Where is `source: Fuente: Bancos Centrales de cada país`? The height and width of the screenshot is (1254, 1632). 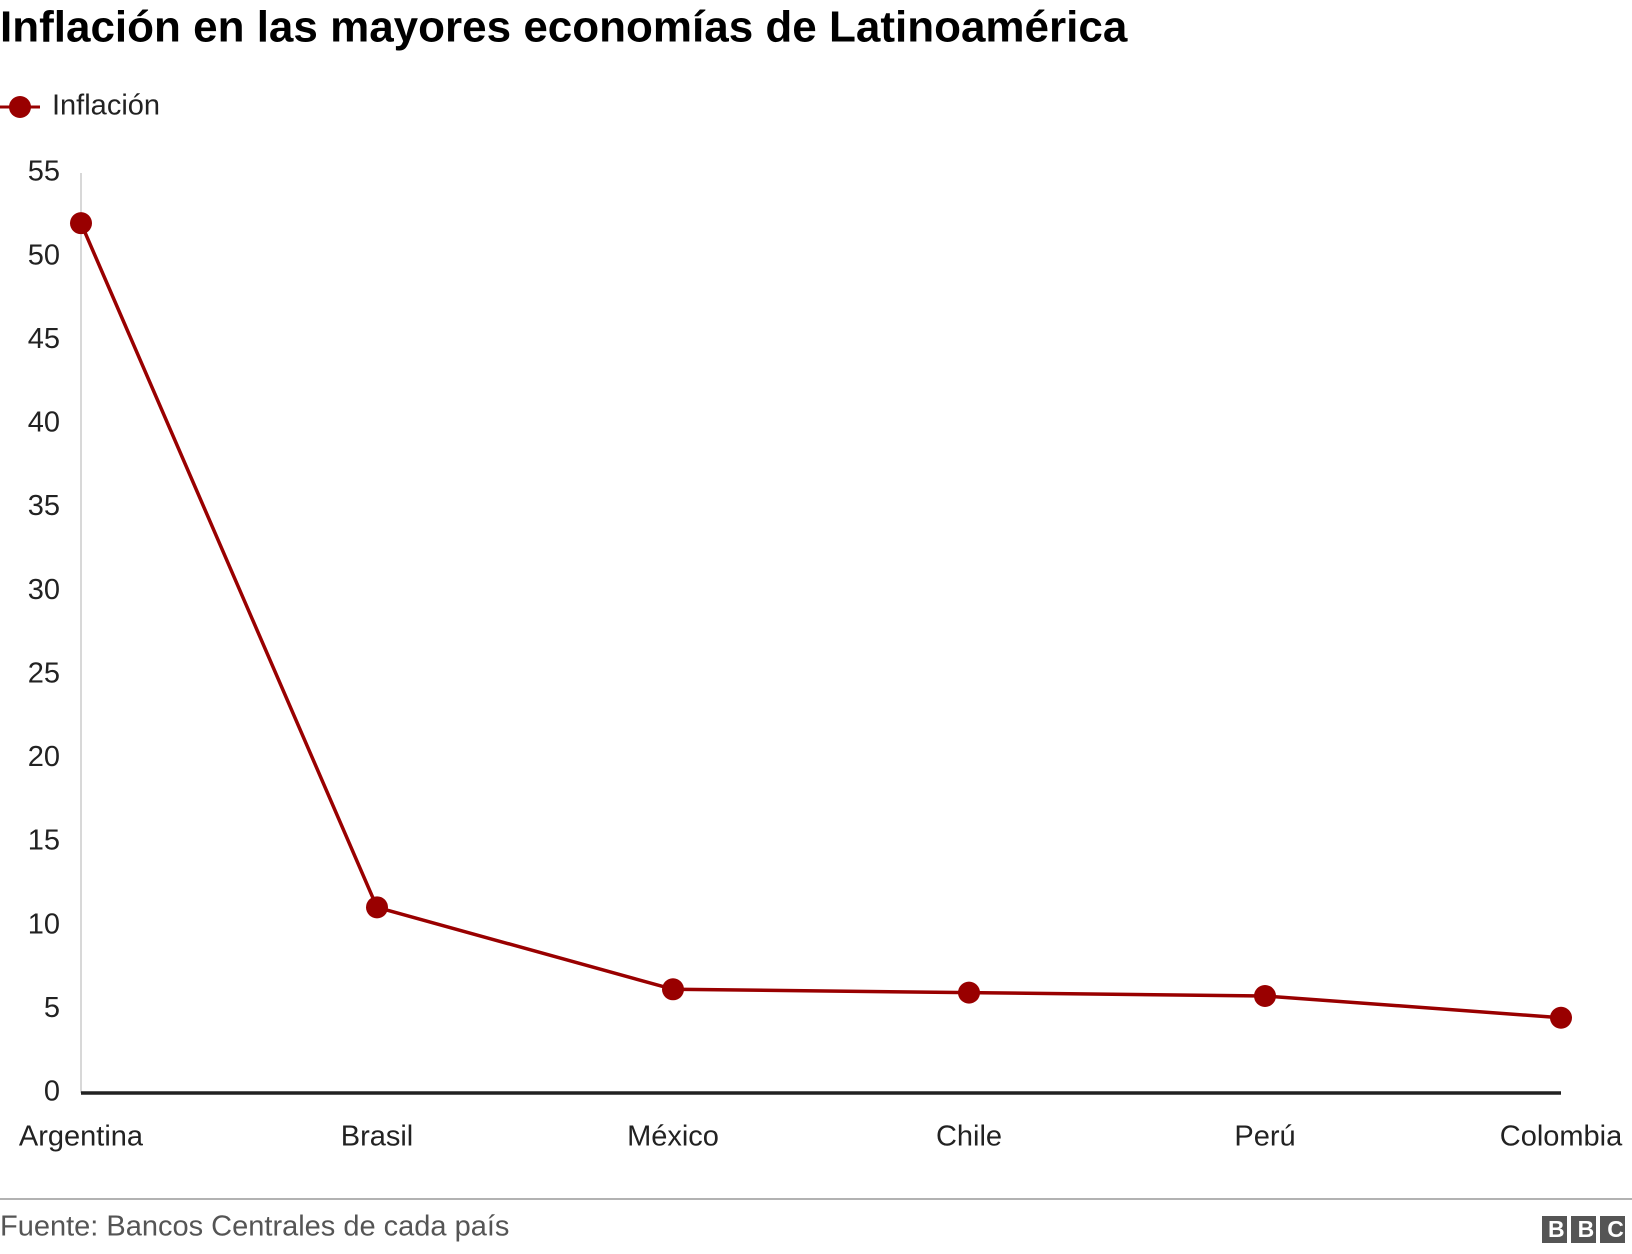 source: Fuente: Bancos Centrales de cada país is located at coordinates (254, 1227).